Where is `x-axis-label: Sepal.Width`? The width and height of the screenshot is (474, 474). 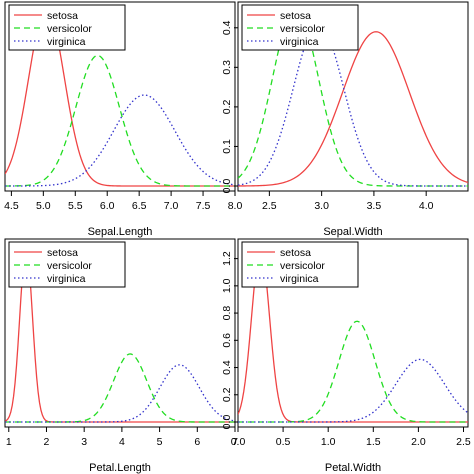 x-axis-label: Sepal.Width is located at coordinates (352, 232).